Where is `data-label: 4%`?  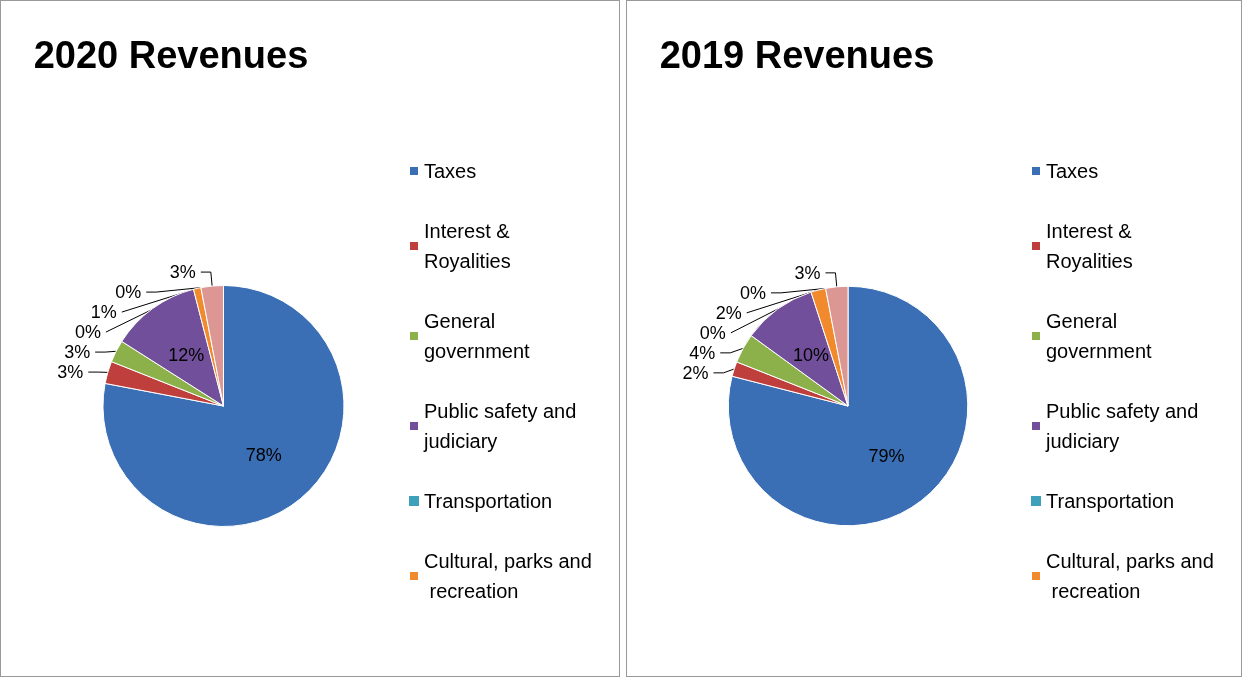 data-label: 4% is located at coordinates (702, 352).